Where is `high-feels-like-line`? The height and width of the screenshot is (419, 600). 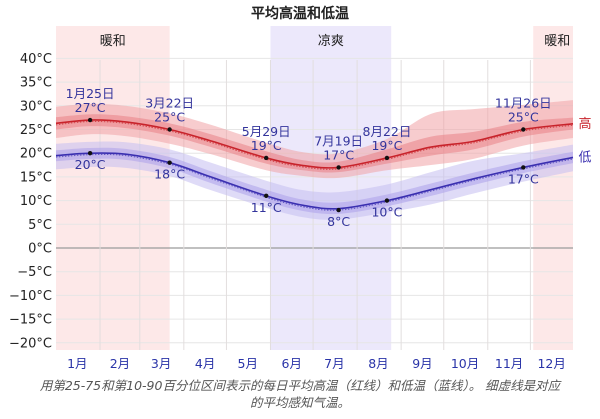 high-feels-like-line is located at coordinates (314, 145).